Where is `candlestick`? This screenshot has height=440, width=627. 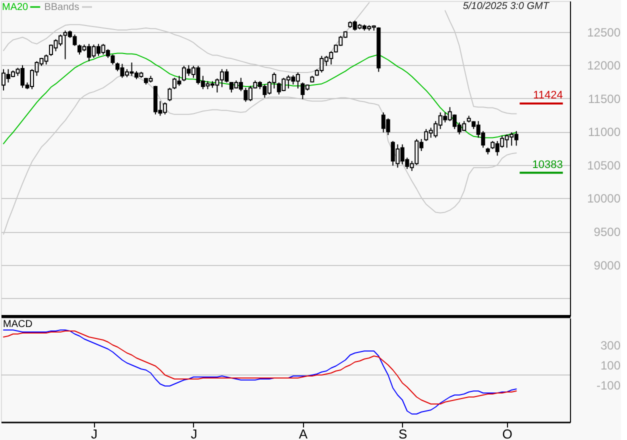
candlestick is located at coordinates (170, 94).